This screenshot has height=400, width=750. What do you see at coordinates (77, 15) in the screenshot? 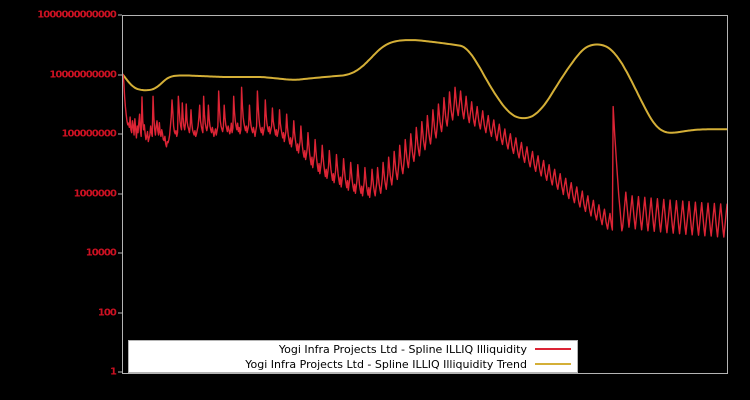
I see `y-tick-label: 1000000000000` at bounding box center [77, 15].